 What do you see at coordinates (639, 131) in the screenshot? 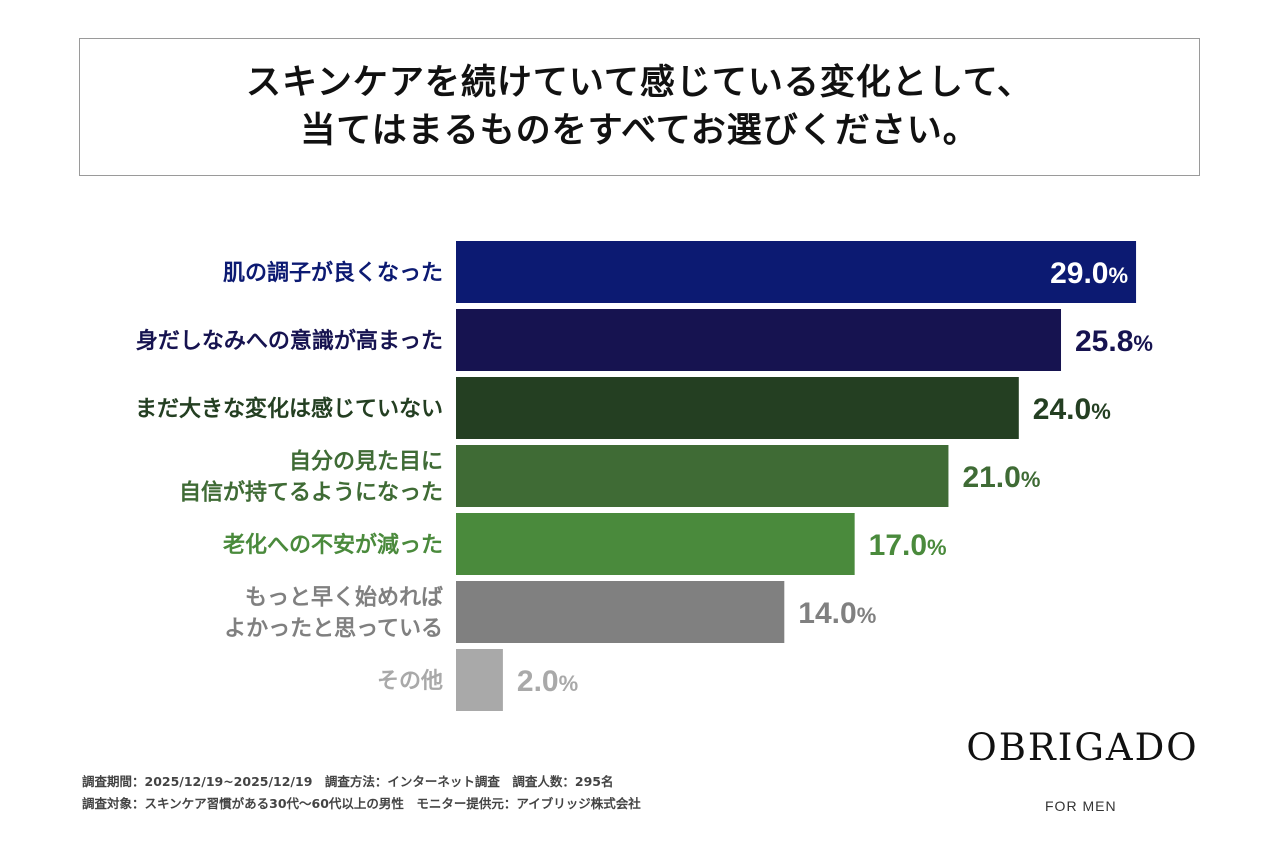
I see `chart-title-line-2: 当てはまるものをすべてお選びください。` at bounding box center [639, 131].